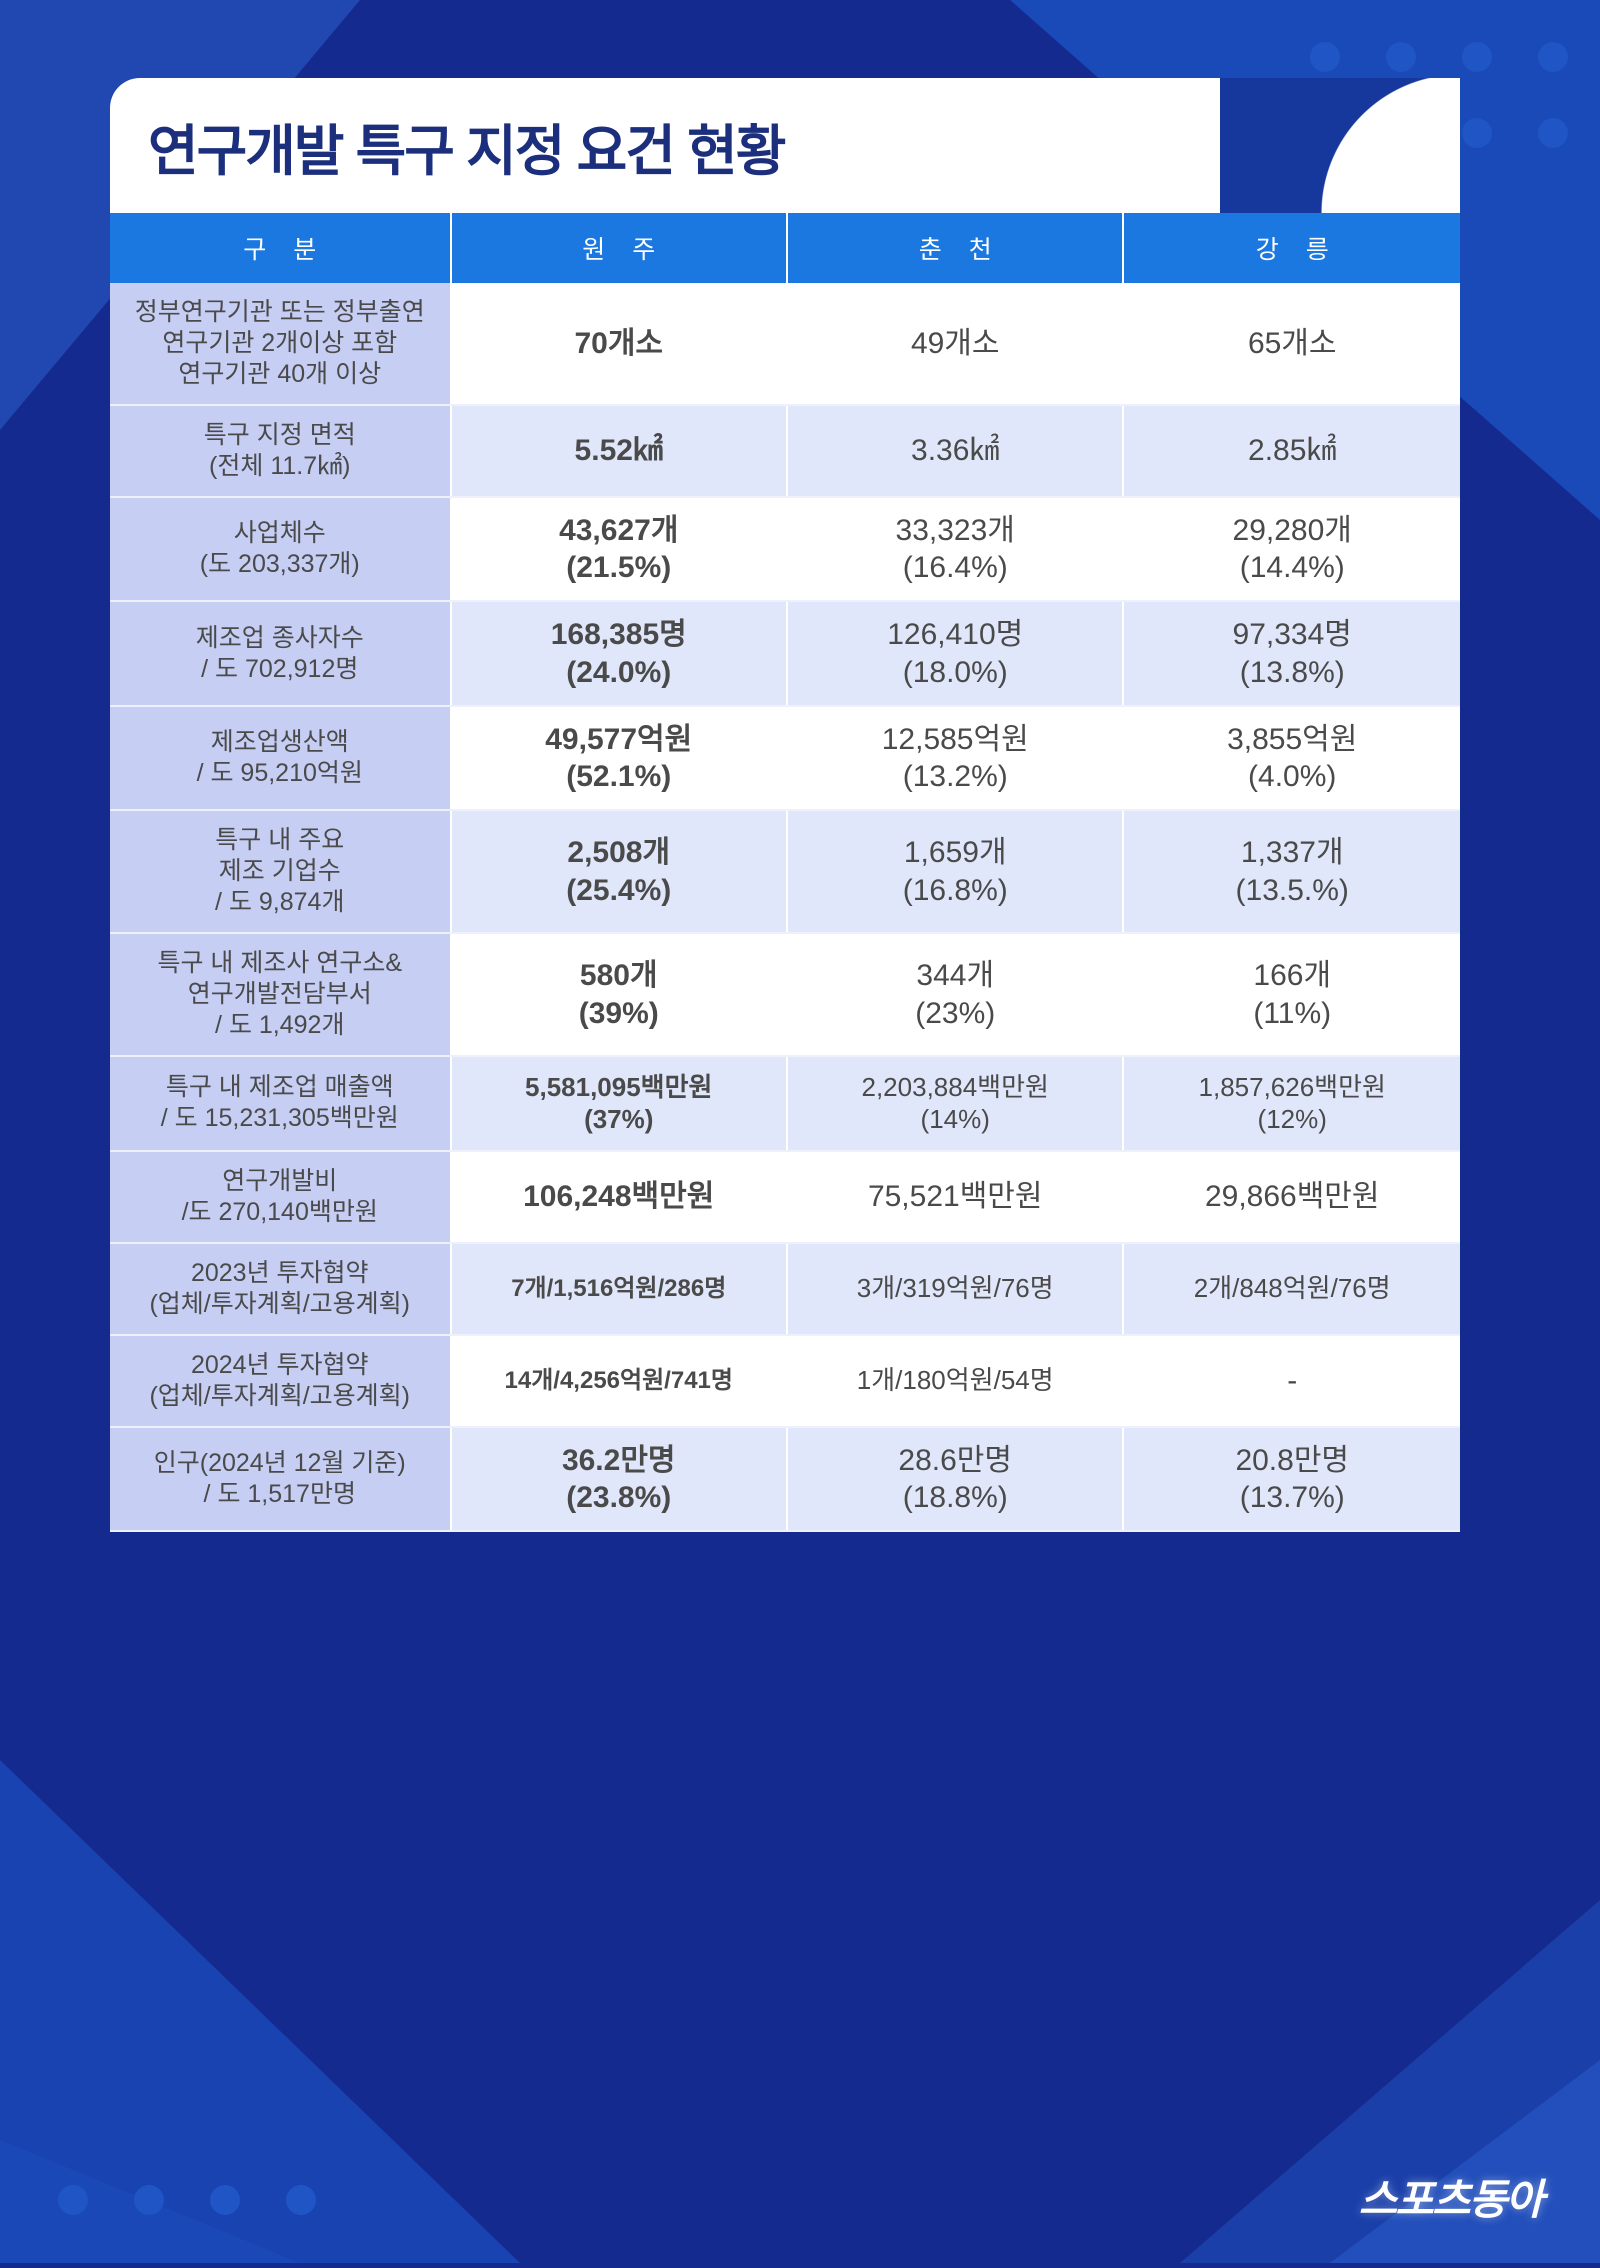 This screenshot has height=2268, width=1600. I want to click on cell-chuncheon: 12,585억원 (13.2%), so click(955, 758).